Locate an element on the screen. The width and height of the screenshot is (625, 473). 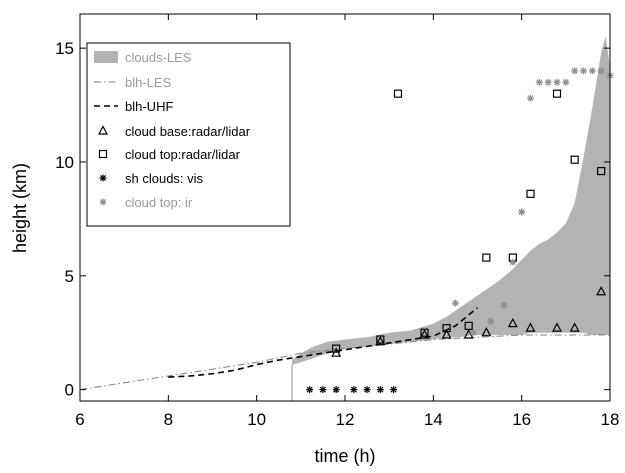
y-axis-title: height (km) is located at coordinates (20, 208).